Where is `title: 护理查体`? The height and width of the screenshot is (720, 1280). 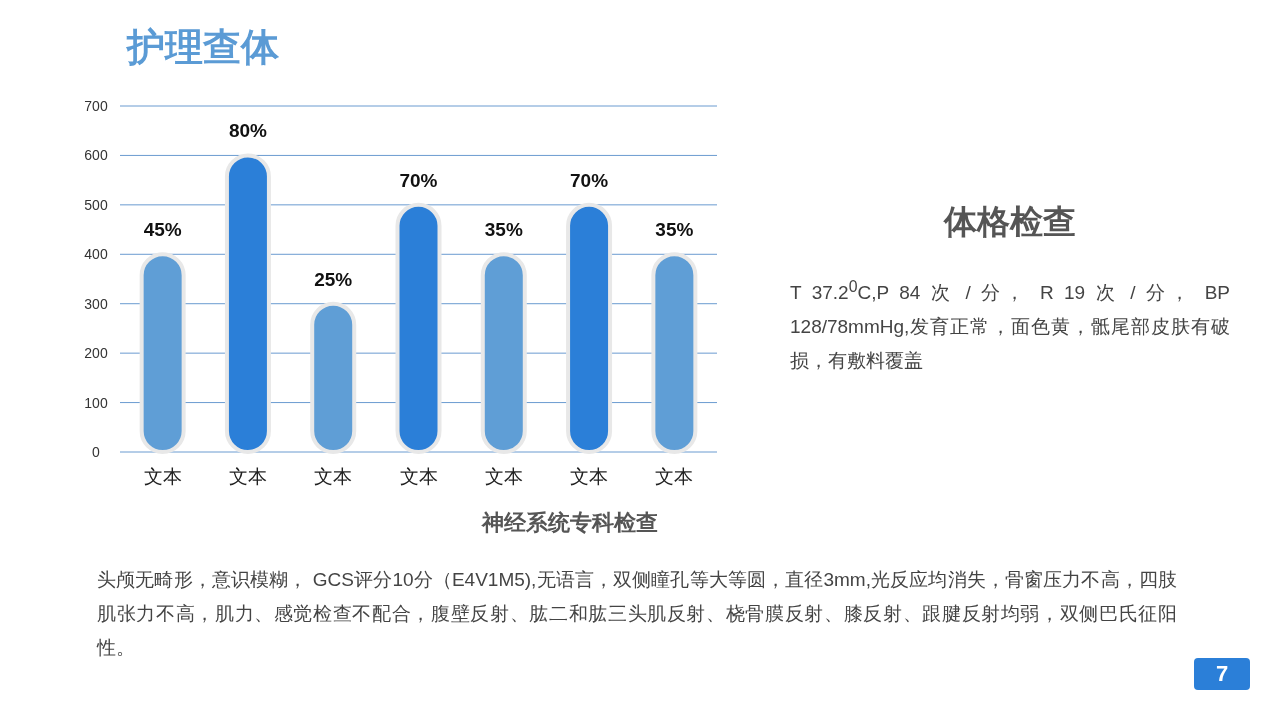 title: 护理查体 is located at coordinates (203, 47).